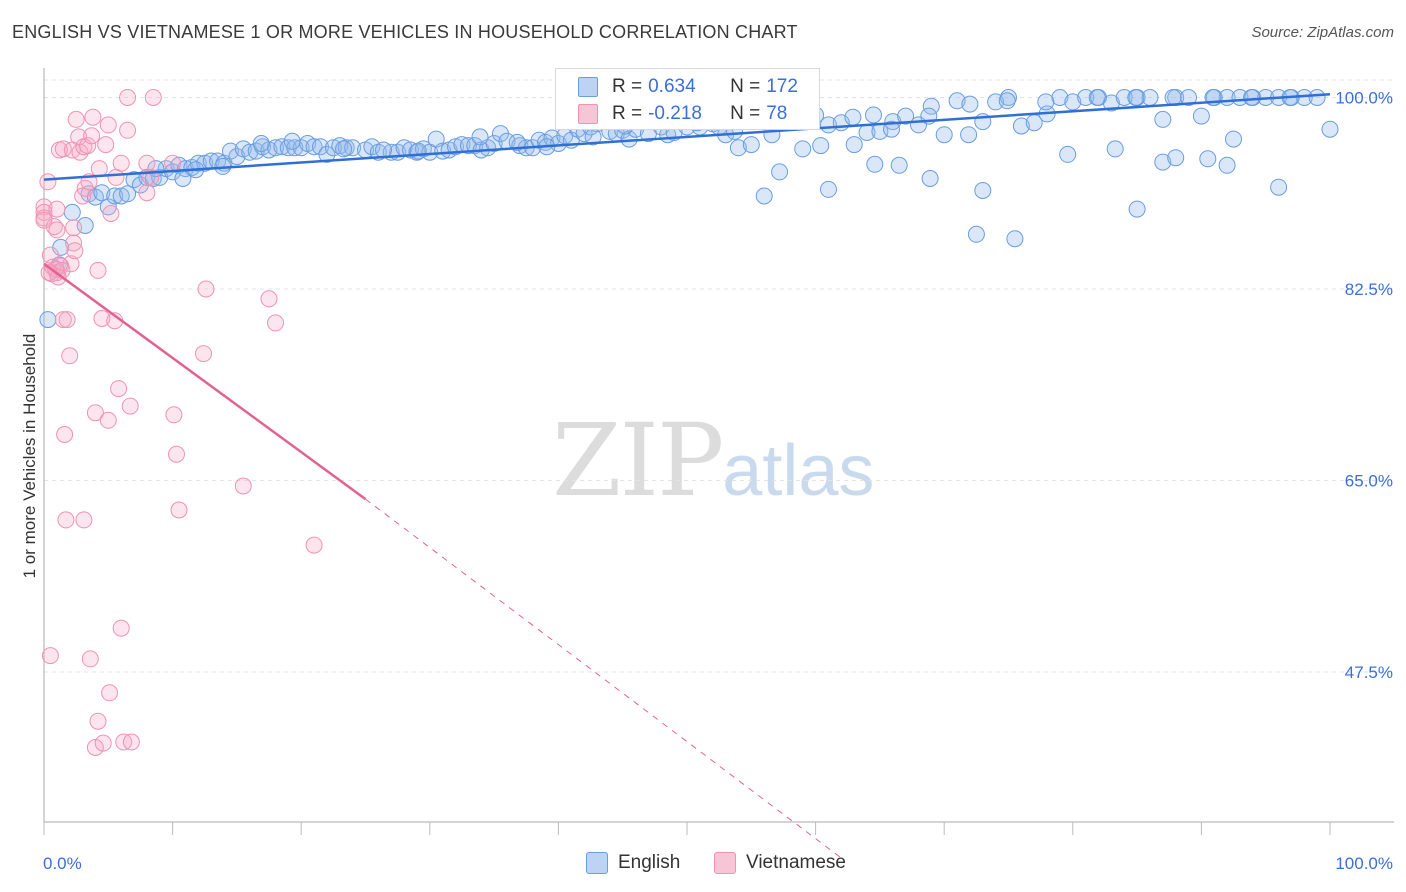 The image size is (1406, 892). What do you see at coordinates (782, 86) in the screenshot?
I see `english-n-value: 172` at bounding box center [782, 86].